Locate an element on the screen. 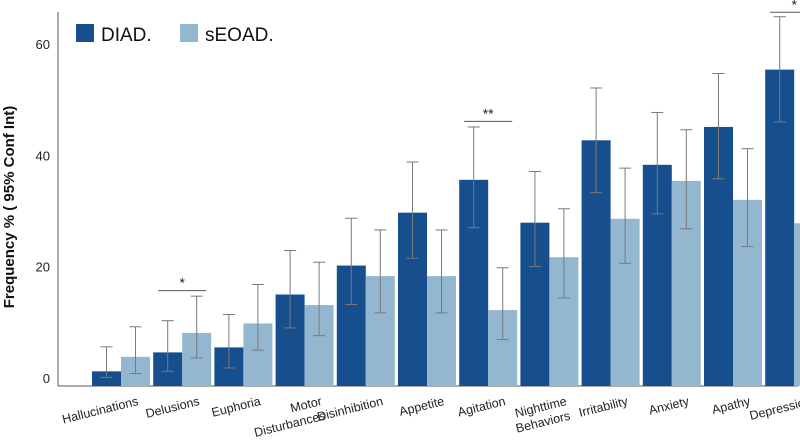 Image resolution: width=800 pixels, height=441 pixels. category-label: Agitation is located at coordinates (481, 406).